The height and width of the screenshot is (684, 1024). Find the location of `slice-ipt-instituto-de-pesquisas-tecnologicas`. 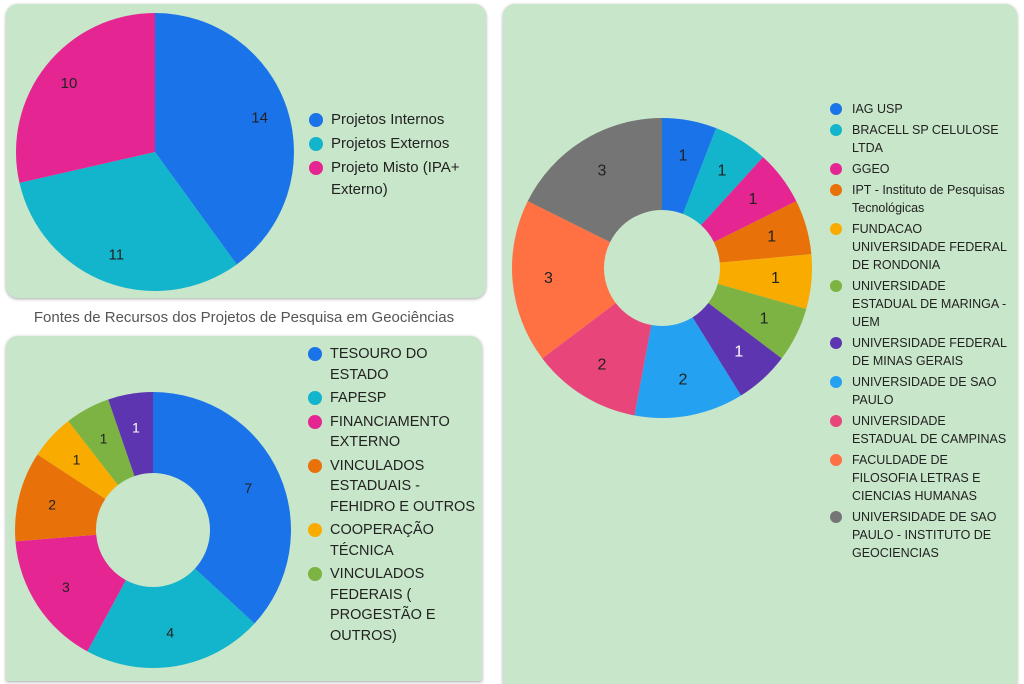

slice-ipt-instituto-de-pesquisas-tecnologicas is located at coordinates (762, 232).